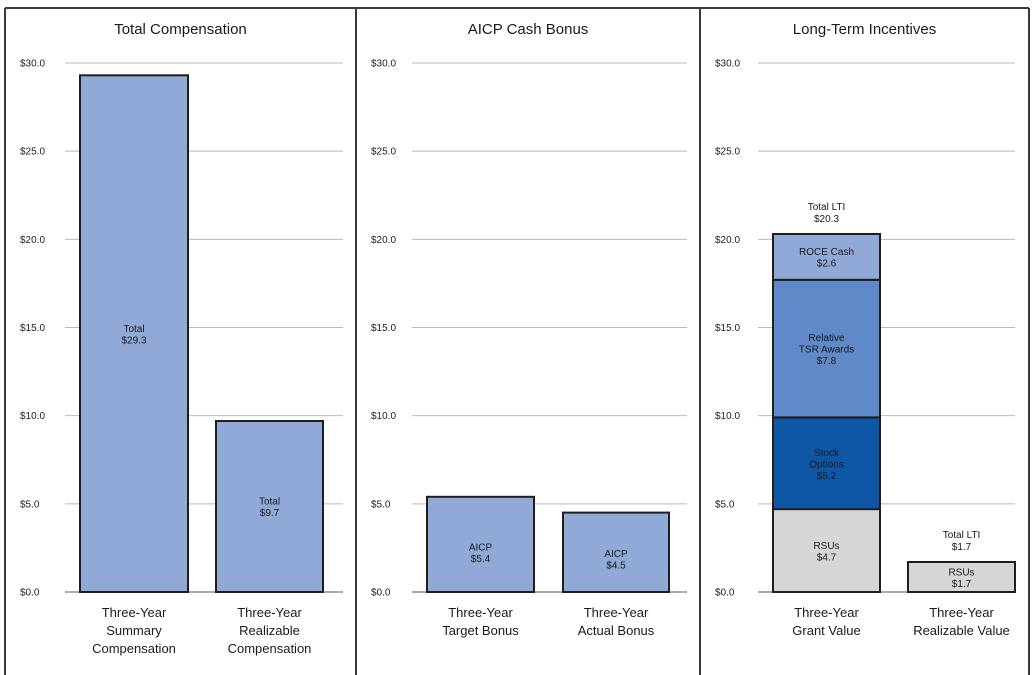  What do you see at coordinates (481, 553) in the screenshot?
I see `data-label: AICP $5.4` at bounding box center [481, 553].